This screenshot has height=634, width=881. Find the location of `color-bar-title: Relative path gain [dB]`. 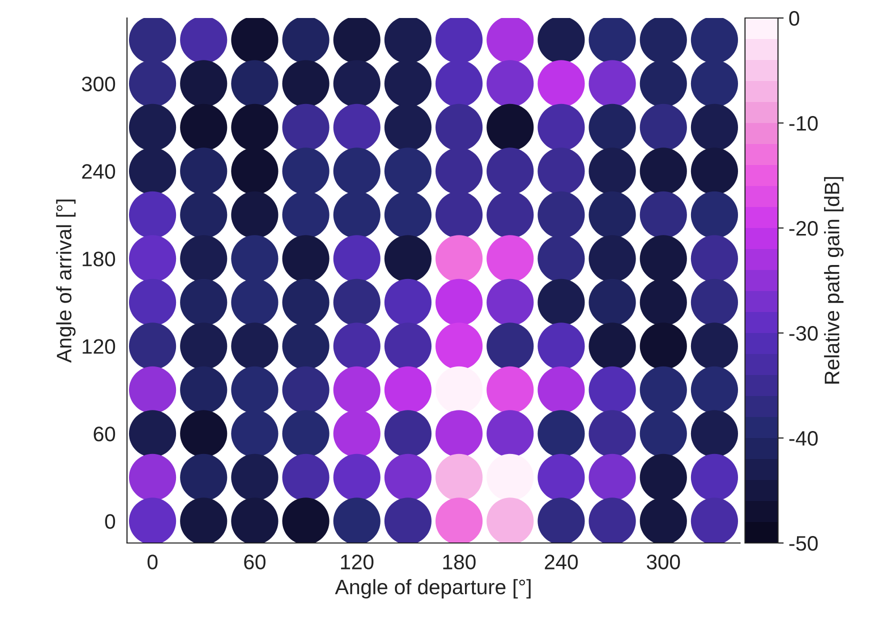

color-bar-title: Relative path gain [dB] is located at coordinates (834, 280).